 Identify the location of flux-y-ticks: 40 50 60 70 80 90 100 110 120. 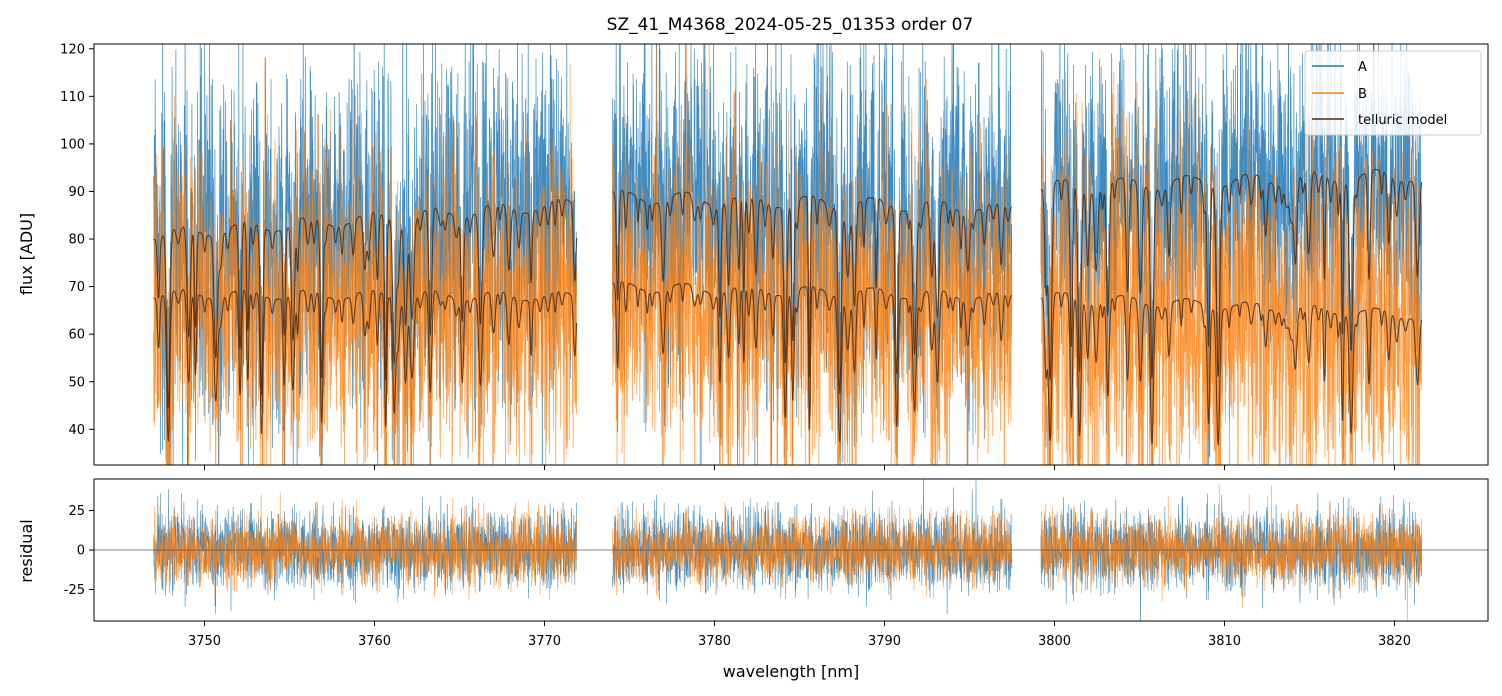
(77, 240).